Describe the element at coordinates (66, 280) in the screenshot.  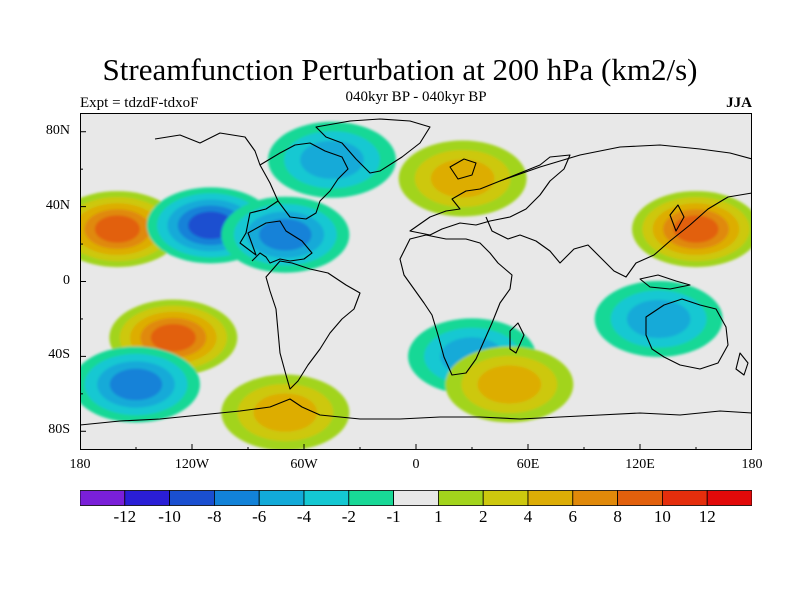
I see `lat-label-eq: 0` at that location.